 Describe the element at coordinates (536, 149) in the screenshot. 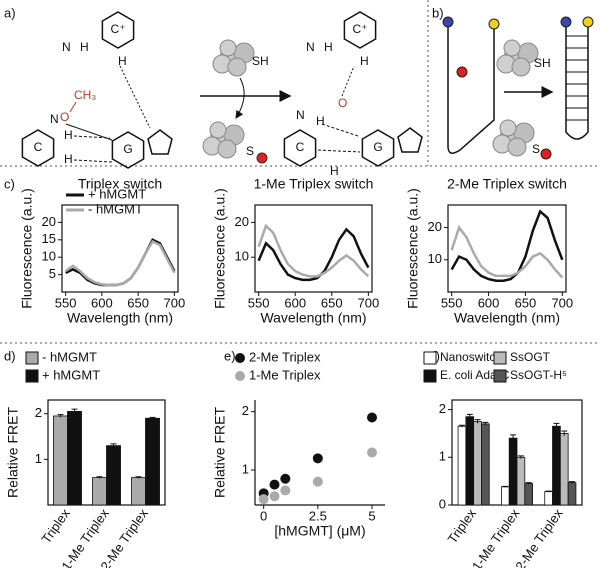

I see `thioether: S` at that location.